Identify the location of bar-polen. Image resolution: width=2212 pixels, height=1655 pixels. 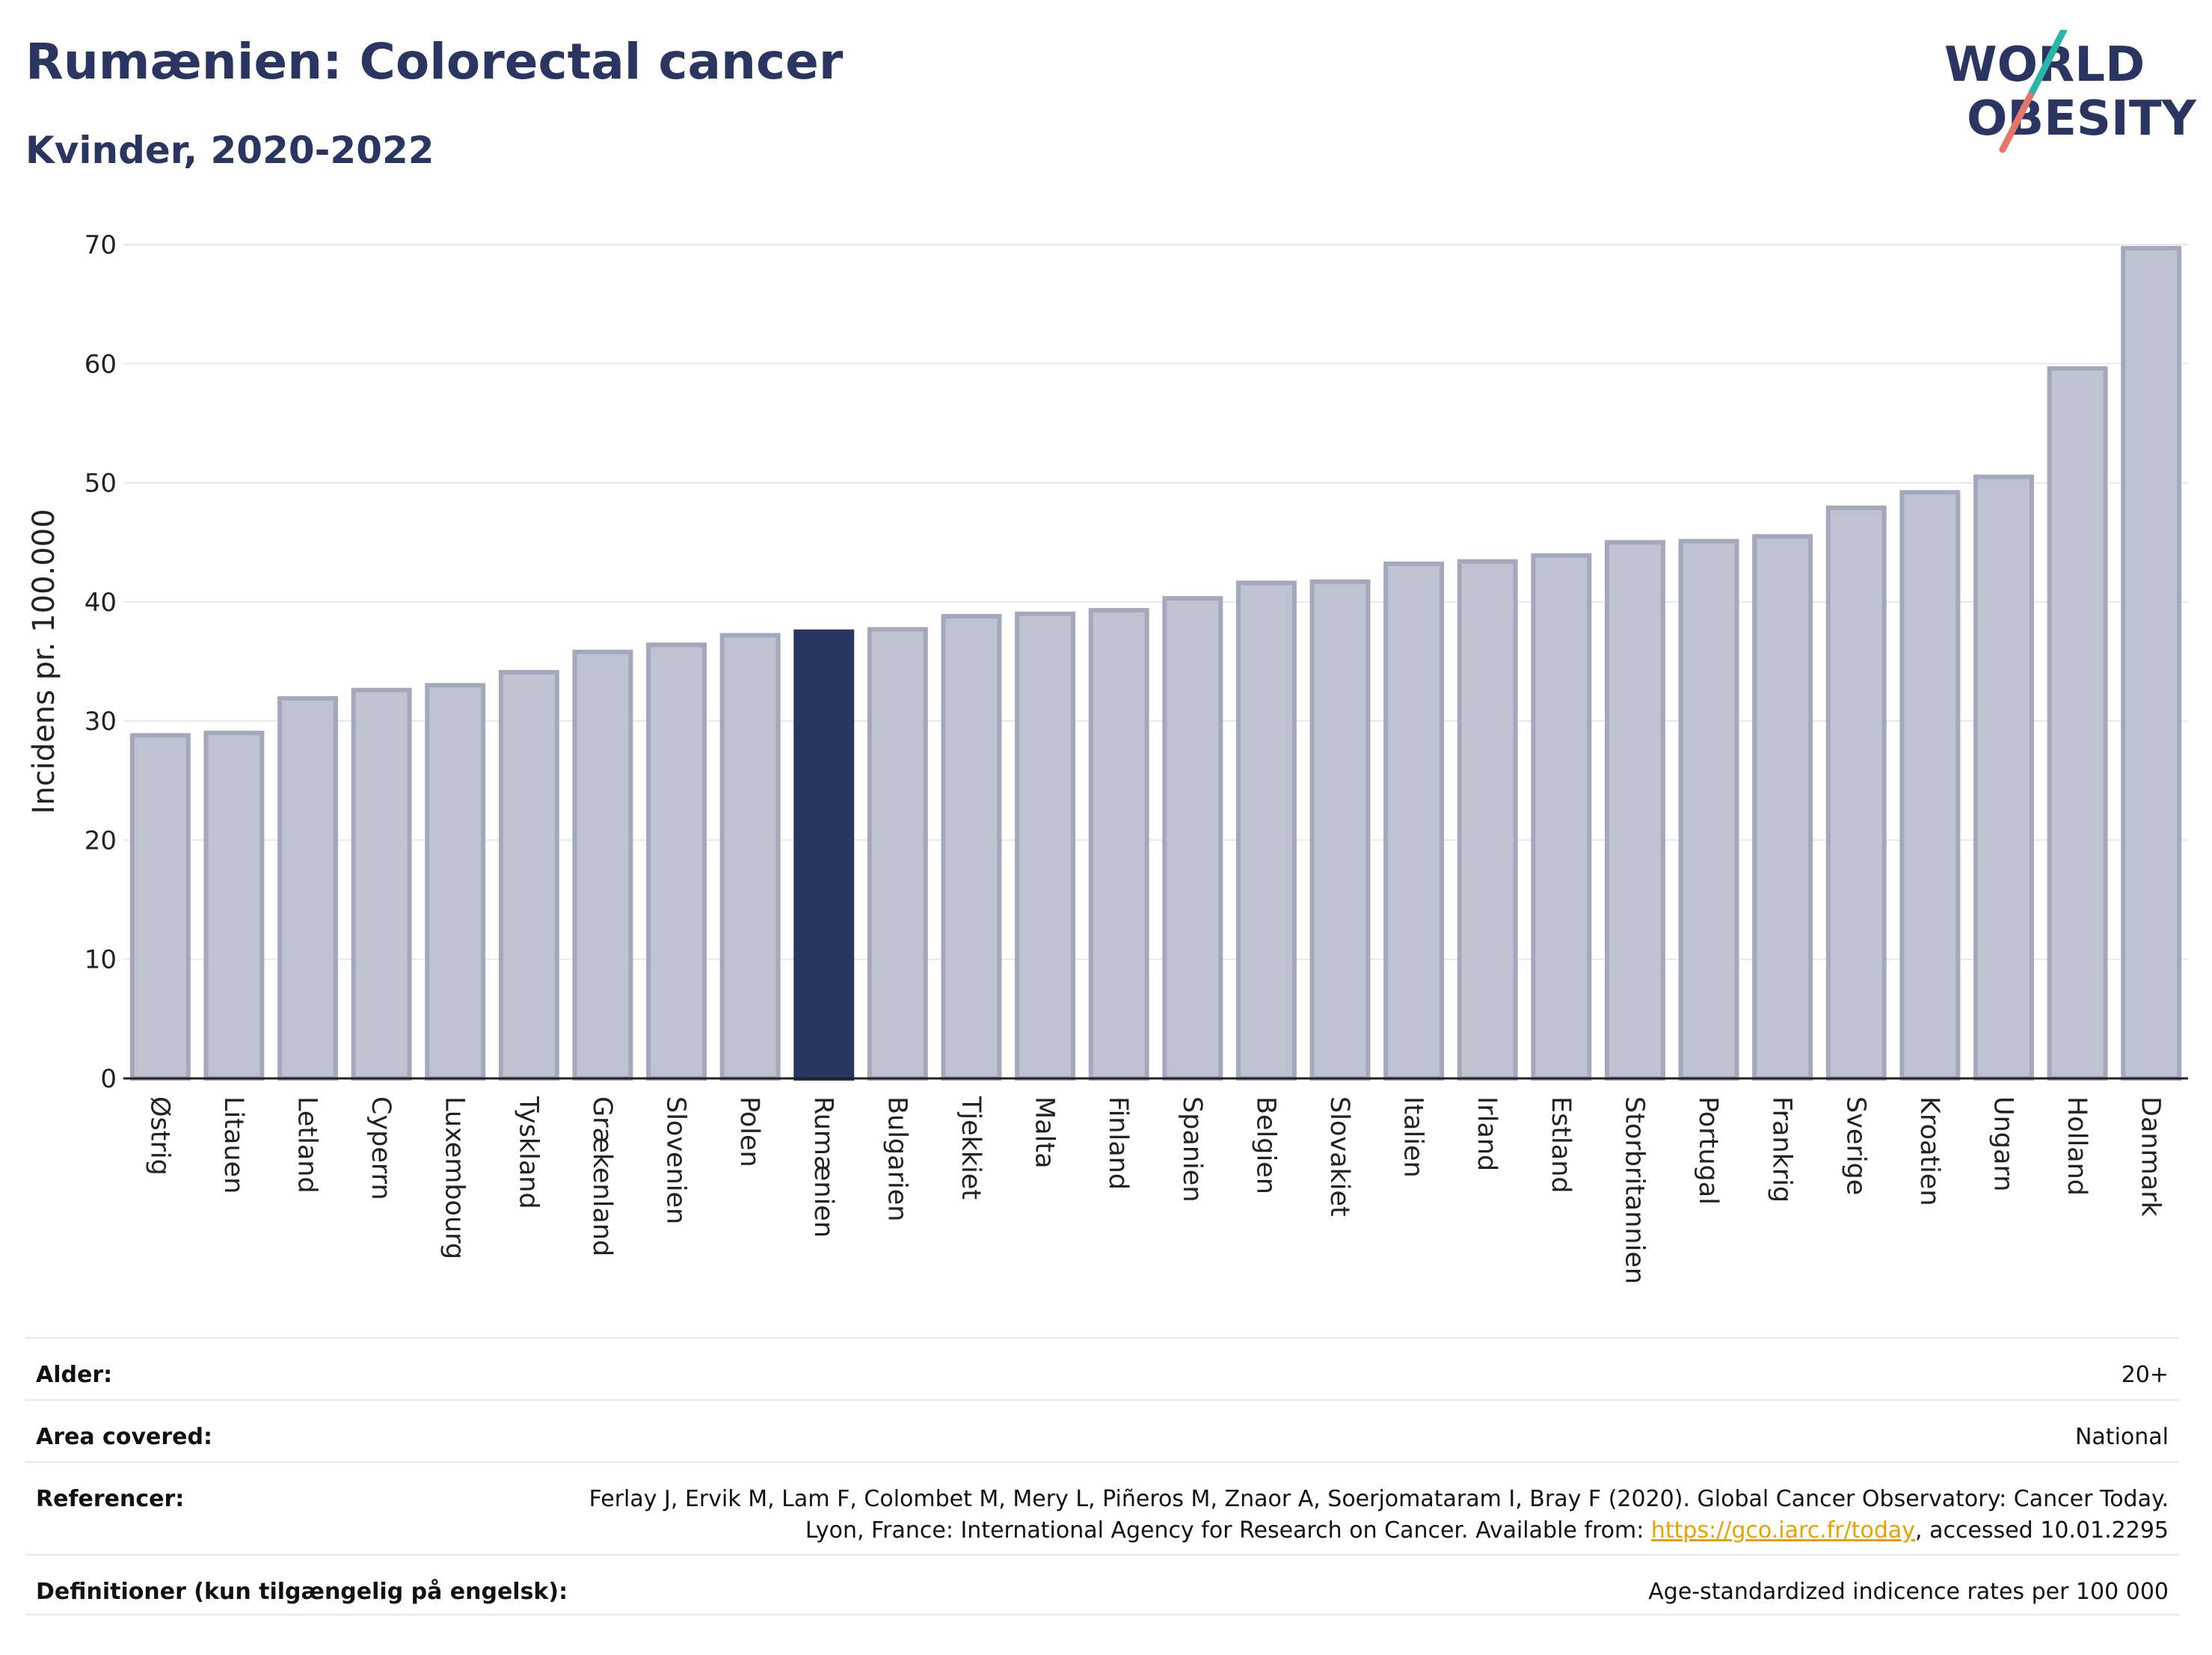
(750, 857).